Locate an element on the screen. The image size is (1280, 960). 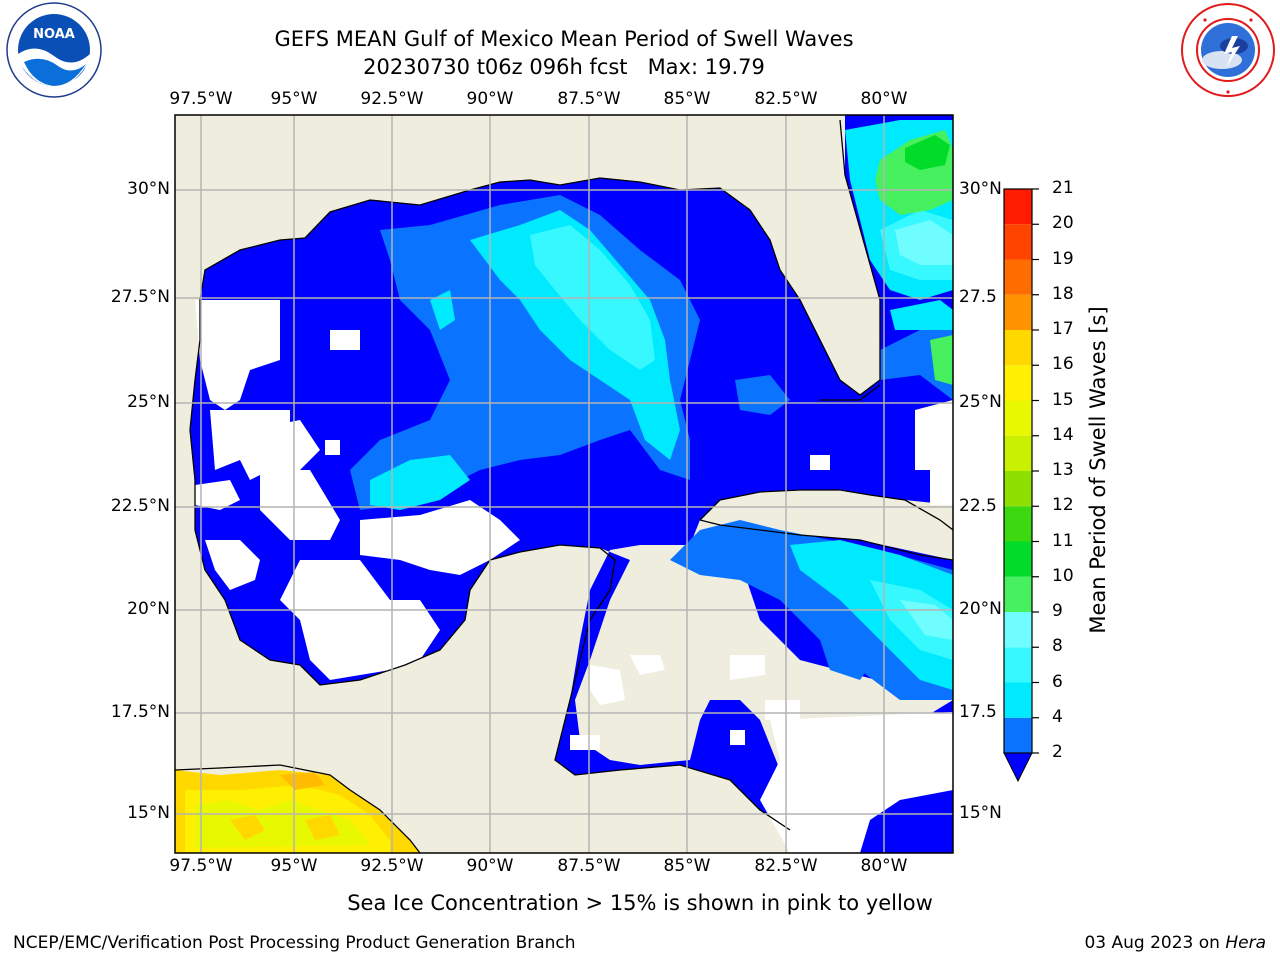
lon-label-top: 87.5°W is located at coordinates (589, 99).